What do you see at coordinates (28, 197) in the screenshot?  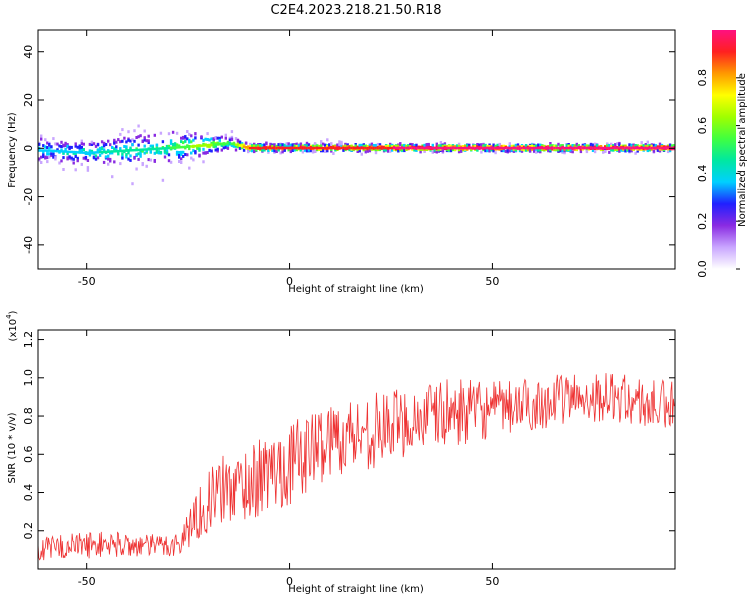 I see `y-tick-label: -20` at bounding box center [28, 197].